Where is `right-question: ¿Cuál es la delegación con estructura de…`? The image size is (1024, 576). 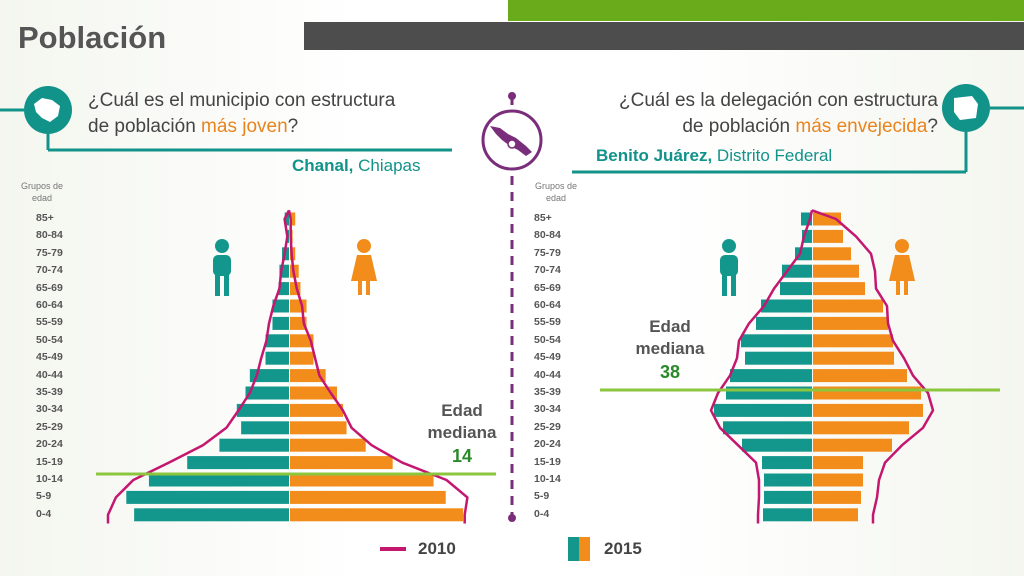
right-question: ¿Cuál es la delegación con estructura de… is located at coordinates (778, 114).